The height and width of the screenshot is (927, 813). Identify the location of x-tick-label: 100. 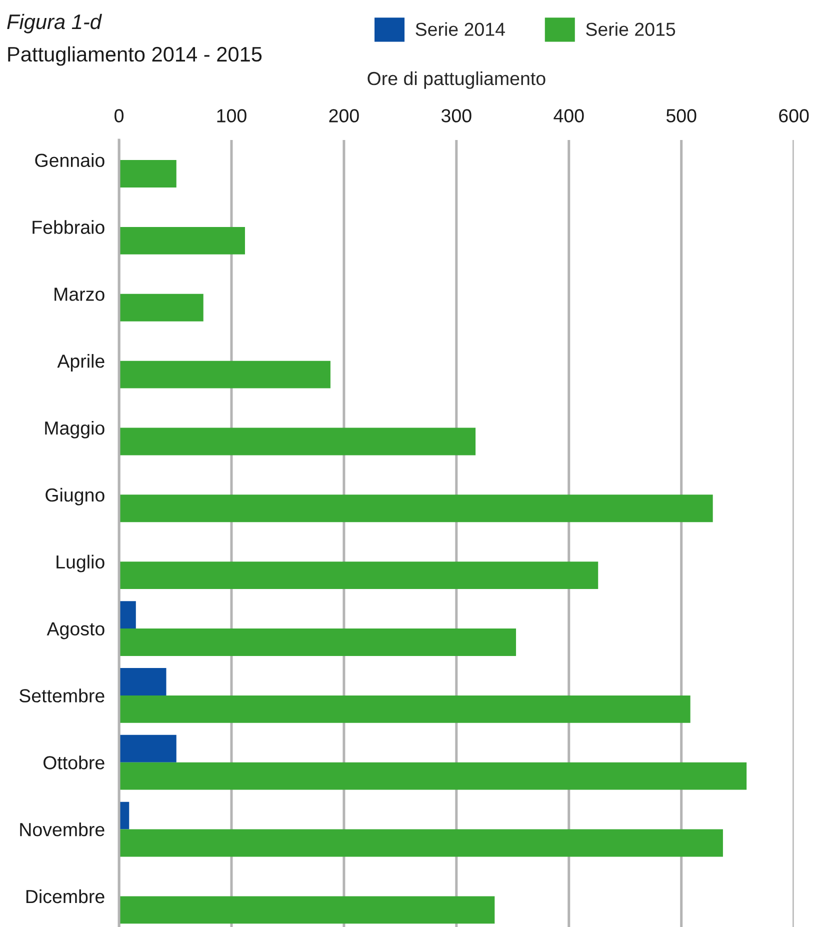
(231, 115).